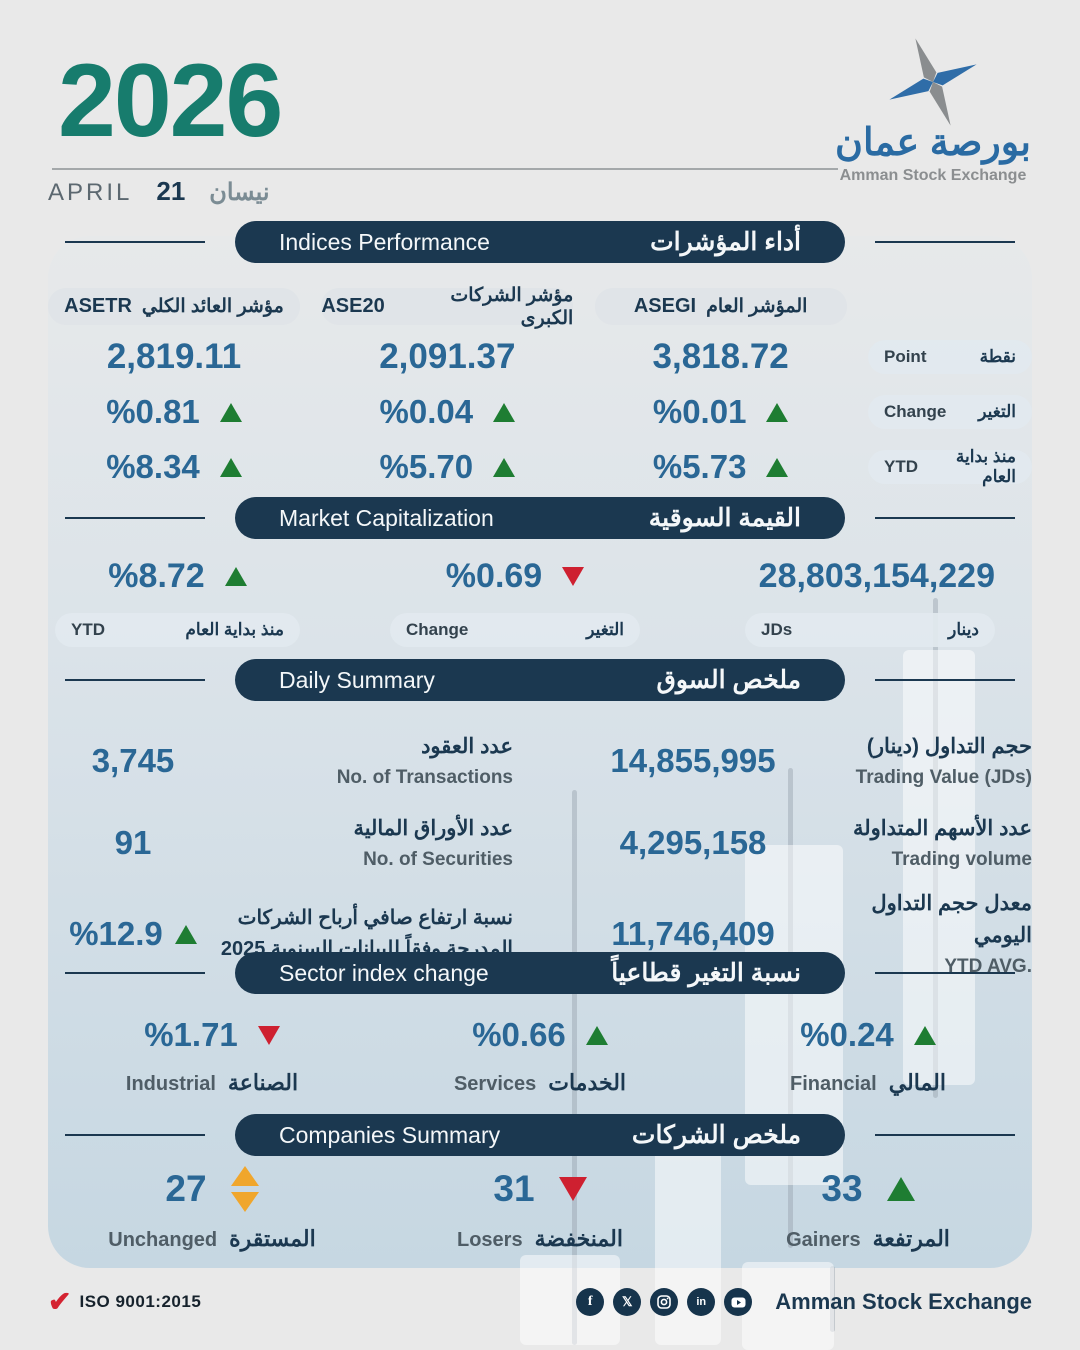  What do you see at coordinates (988, 966) in the screenshot?
I see `ytd-avg-label-en: YTD AVG.` at bounding box center [988, 966].